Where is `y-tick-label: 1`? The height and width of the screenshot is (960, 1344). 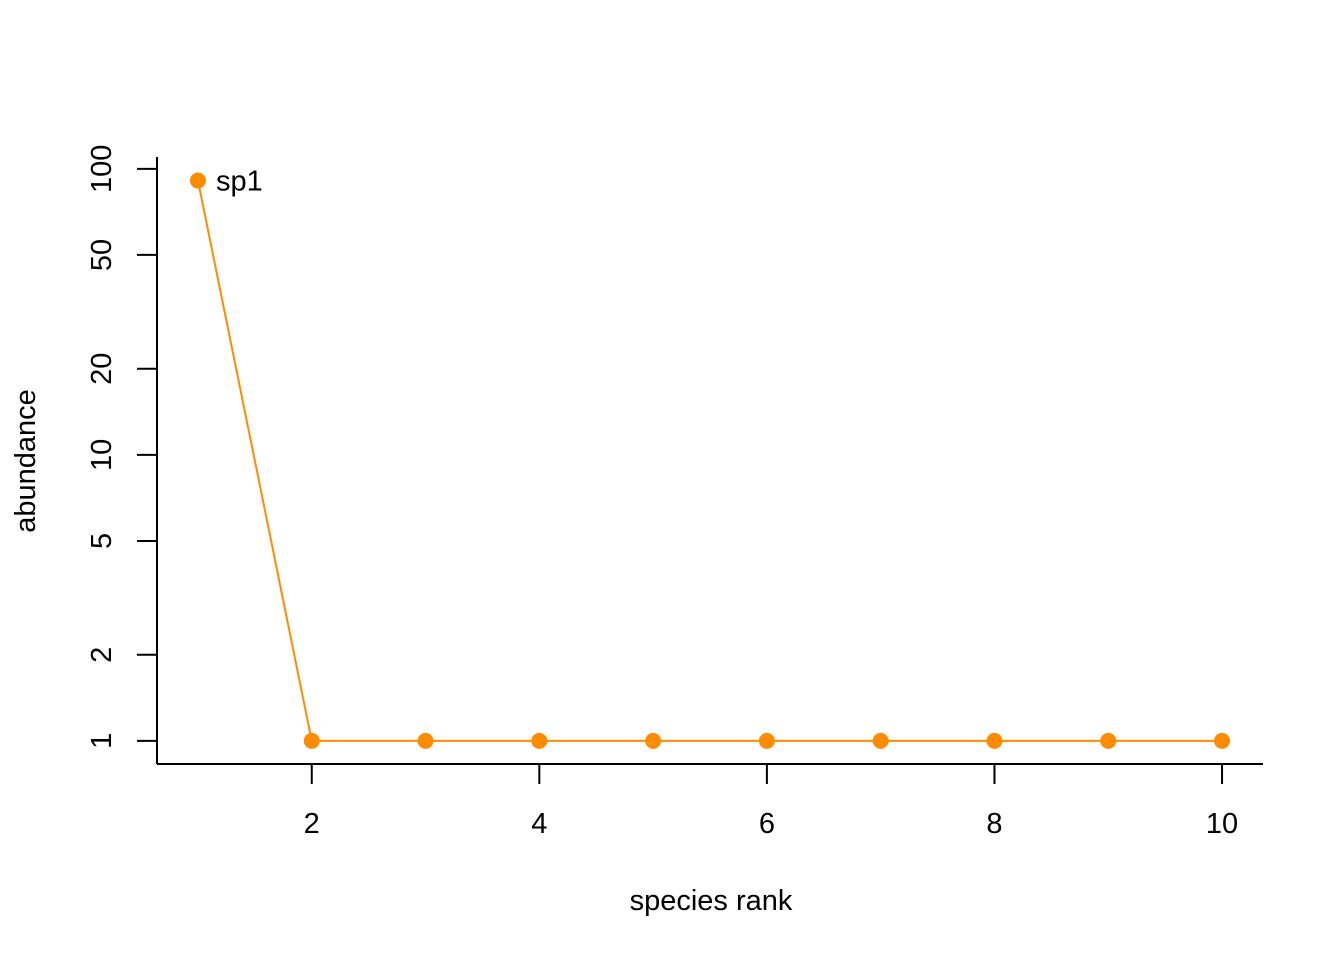 y-tick-label: 1 is located at coordinates (102, 741).